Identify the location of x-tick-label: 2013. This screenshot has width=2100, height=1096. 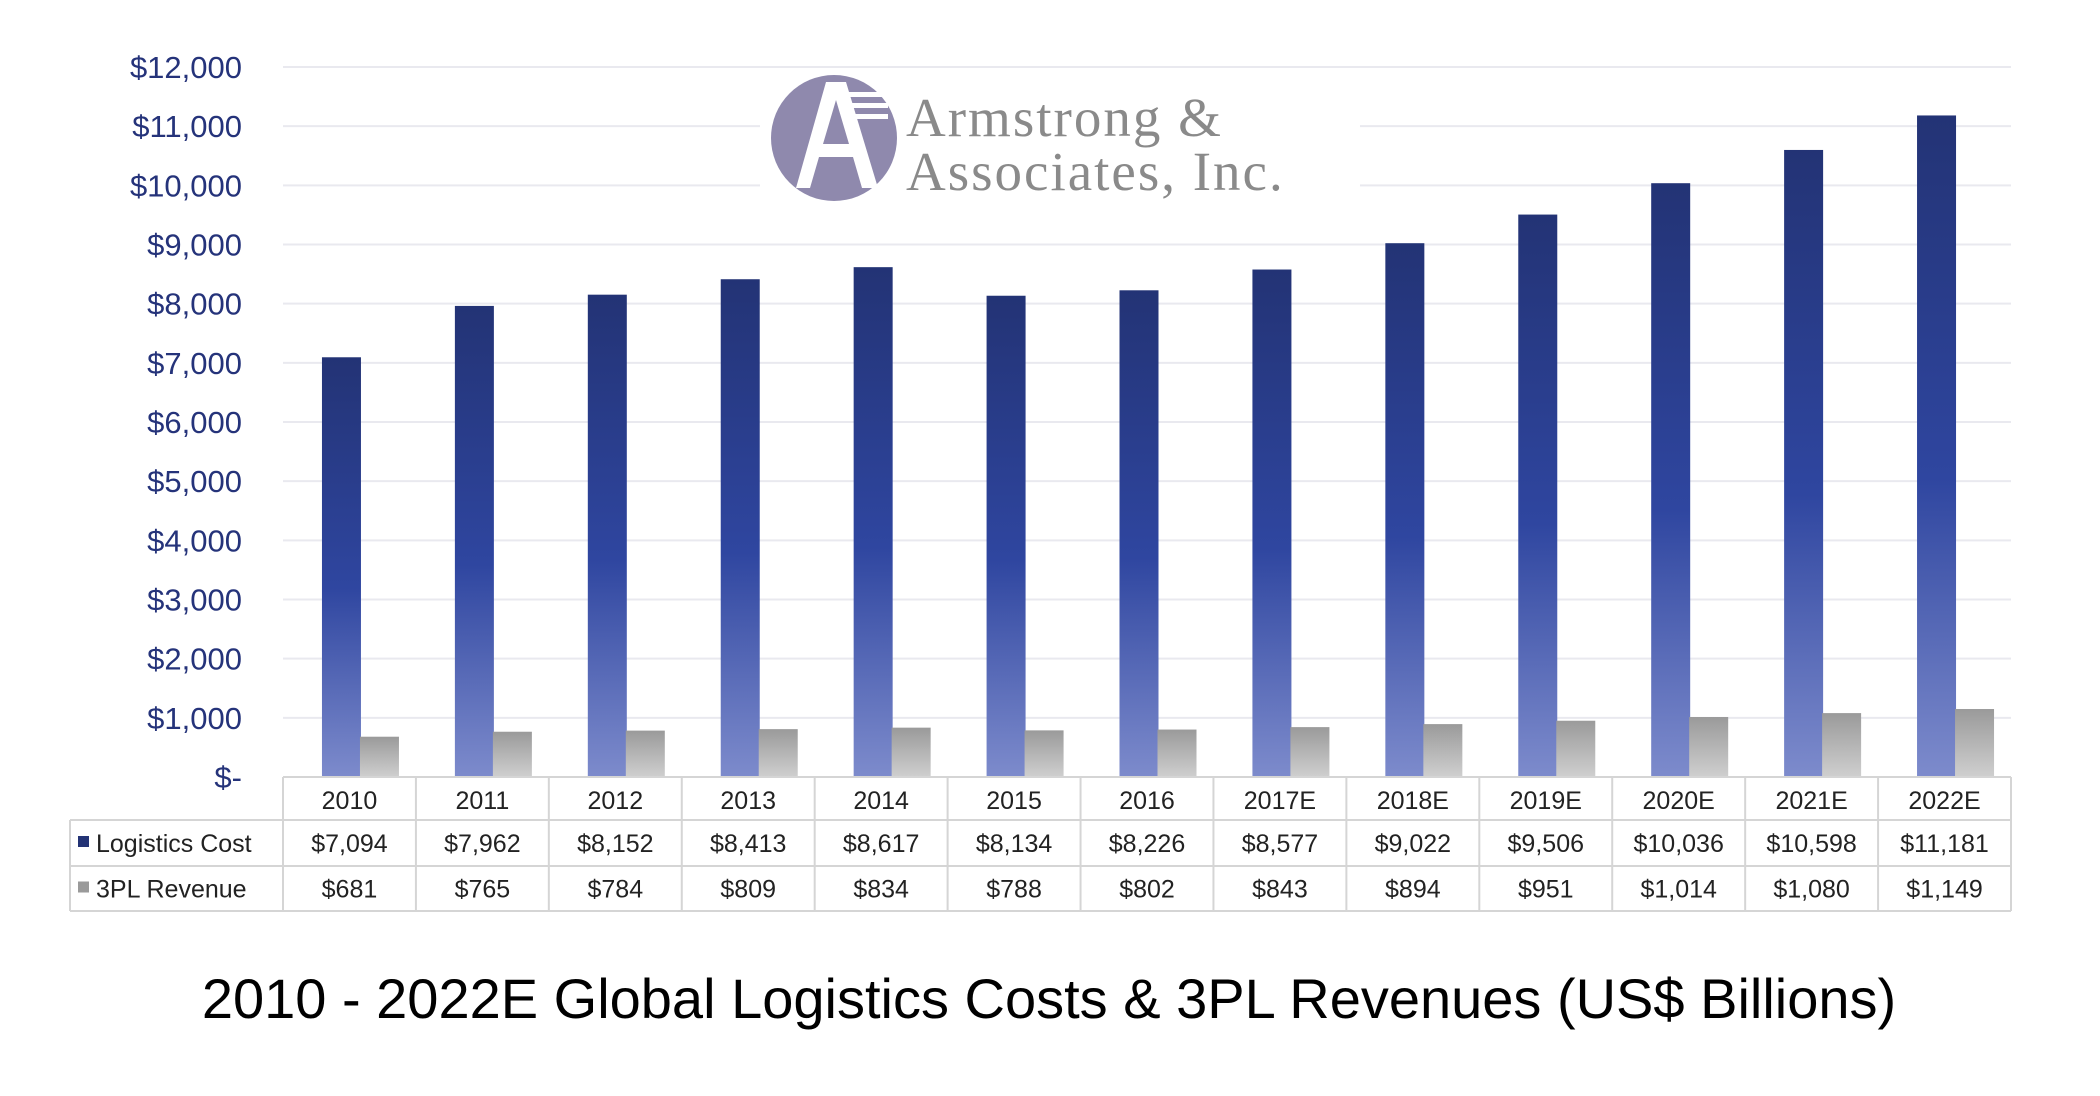
(748, 801).